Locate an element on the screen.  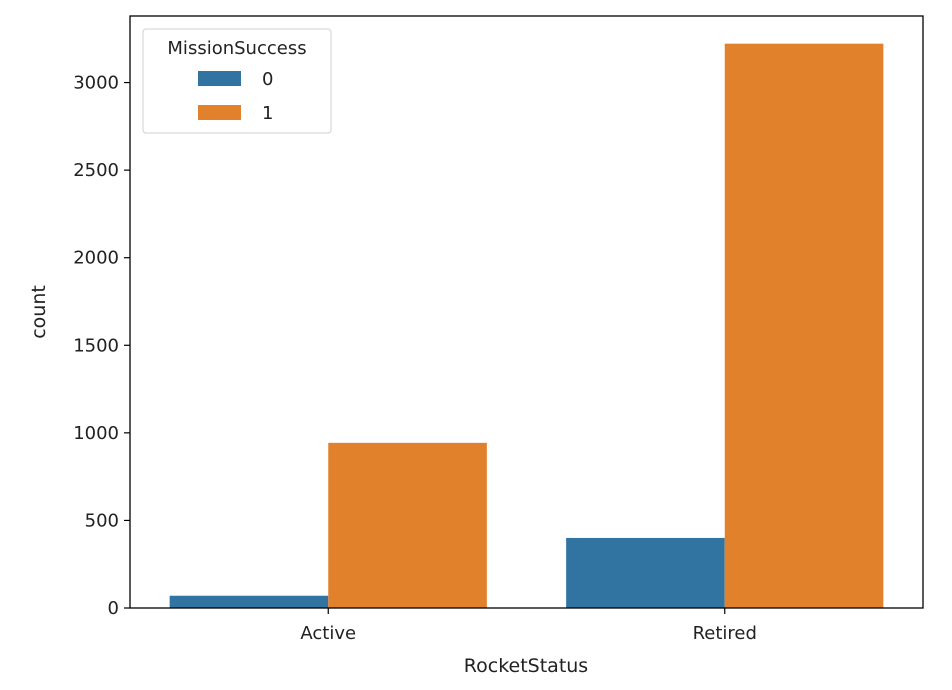
legend: MissionSuccess 0 1 is located at coordinates (237, 81).